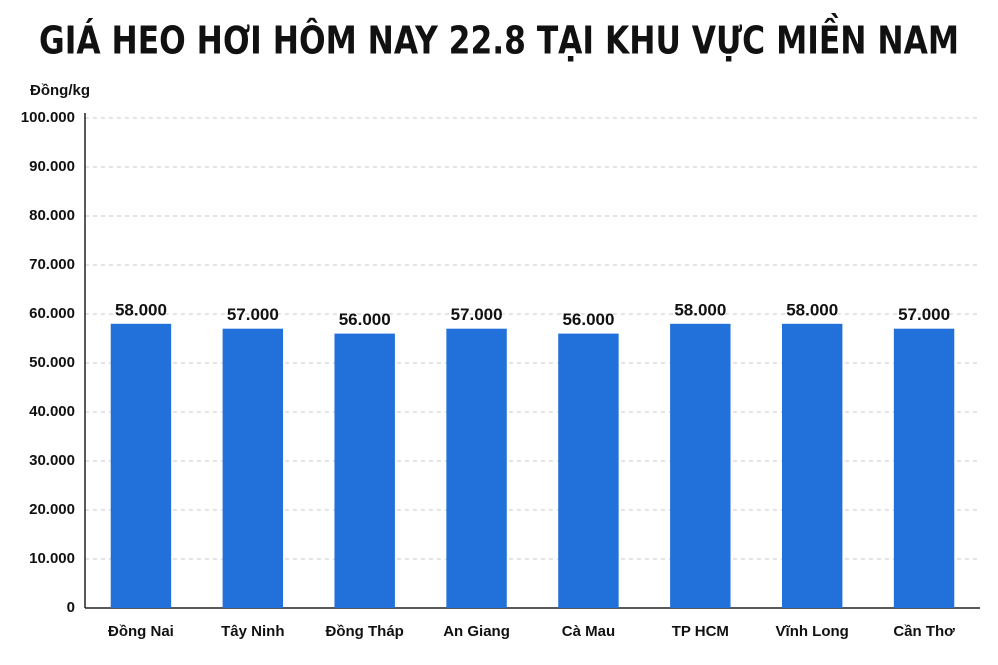 Image resolution: width=998 pixels, height=665 pixels. I want to click on y-tick-label: 60.000, so click(52, 313).